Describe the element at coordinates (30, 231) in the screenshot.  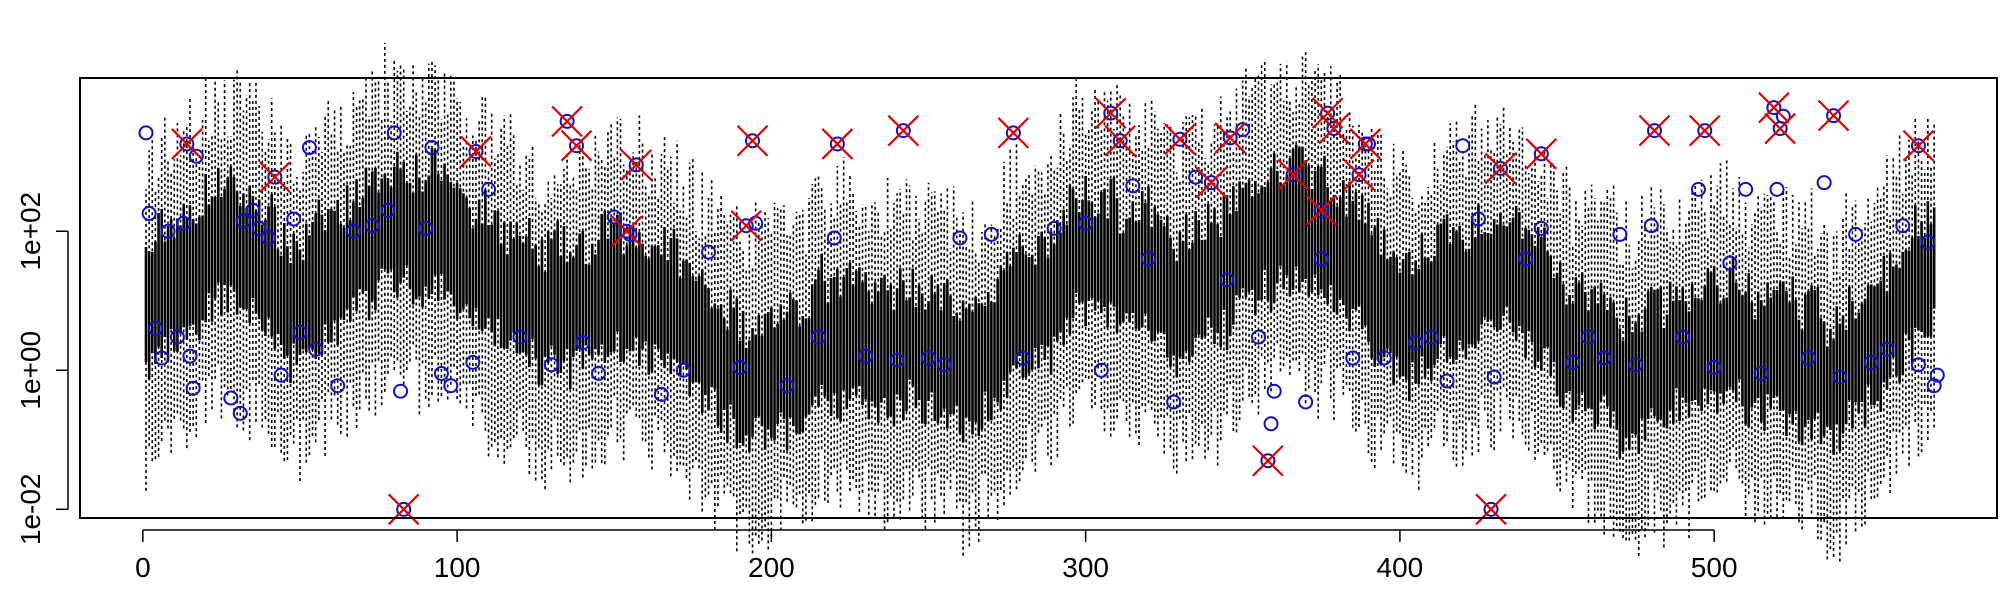
I see `y-tick-label: 1e+02` at that location.